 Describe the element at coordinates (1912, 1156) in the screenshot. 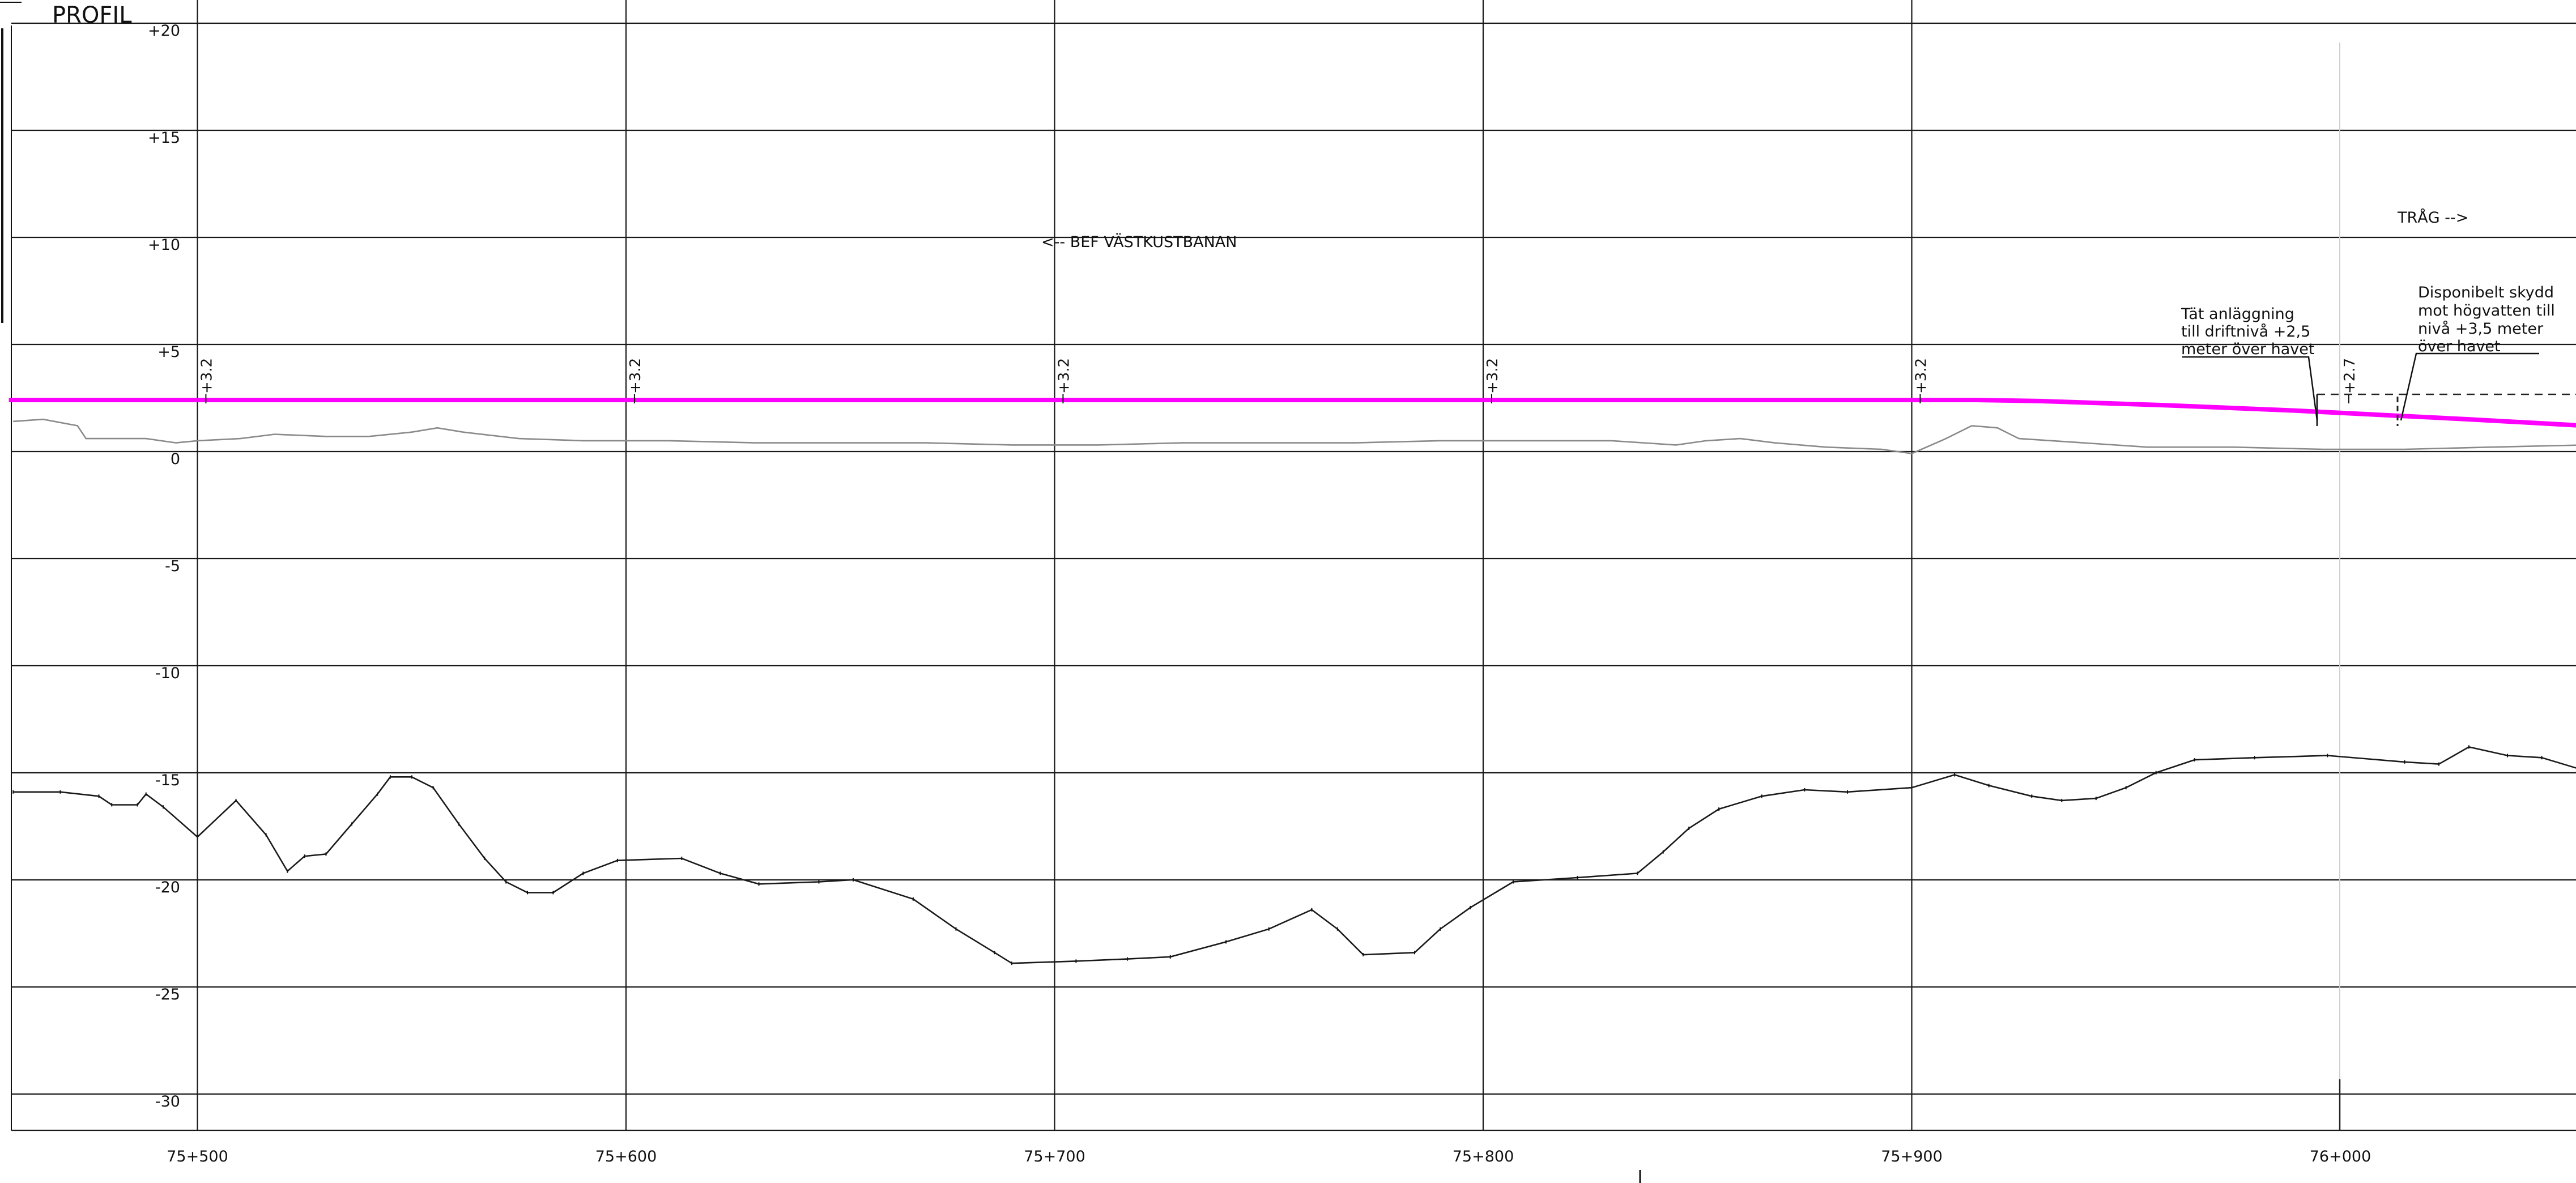

I see `x-tick-label: 75+900` at that location.